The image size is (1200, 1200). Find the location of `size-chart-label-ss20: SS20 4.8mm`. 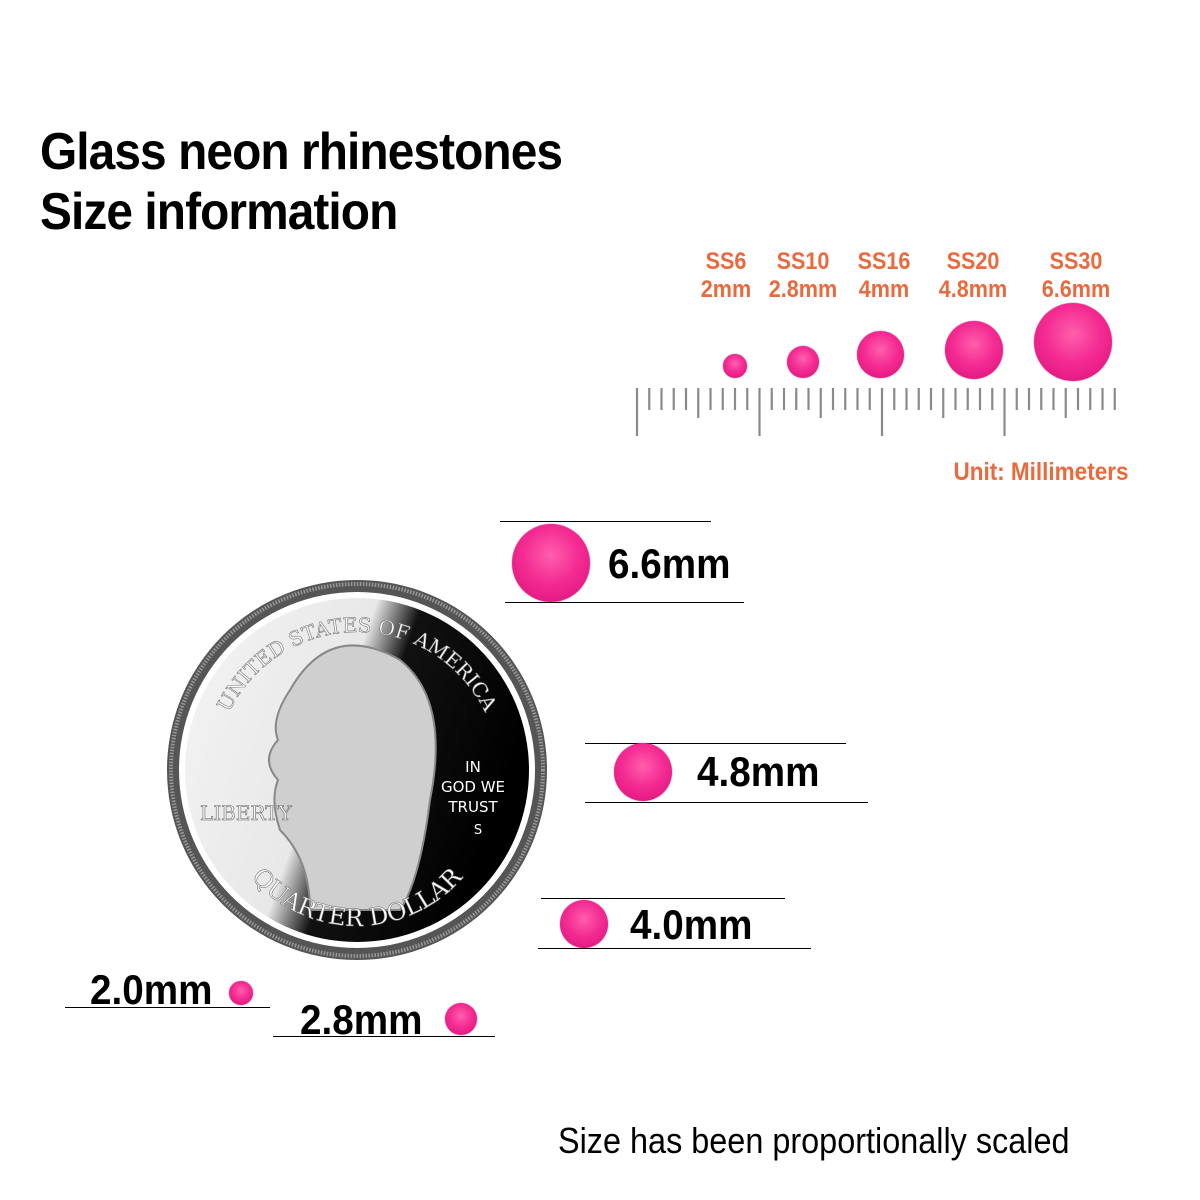

size-chart-label-ss20: SS20 4.8mm is located at coordinates (973, 276).